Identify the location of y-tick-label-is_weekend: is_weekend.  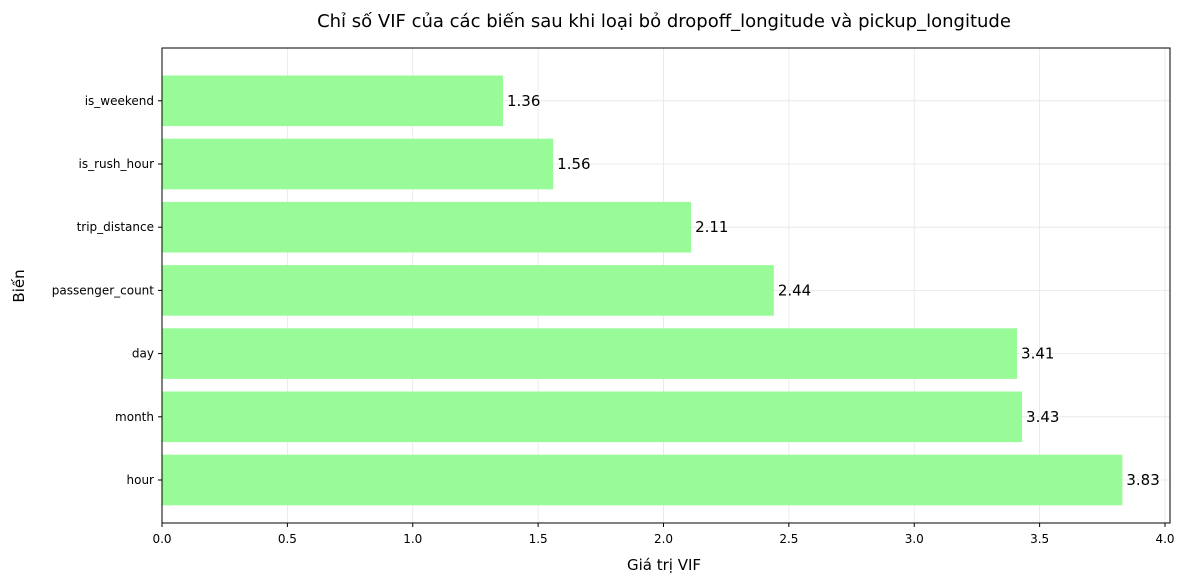
(119, 101).